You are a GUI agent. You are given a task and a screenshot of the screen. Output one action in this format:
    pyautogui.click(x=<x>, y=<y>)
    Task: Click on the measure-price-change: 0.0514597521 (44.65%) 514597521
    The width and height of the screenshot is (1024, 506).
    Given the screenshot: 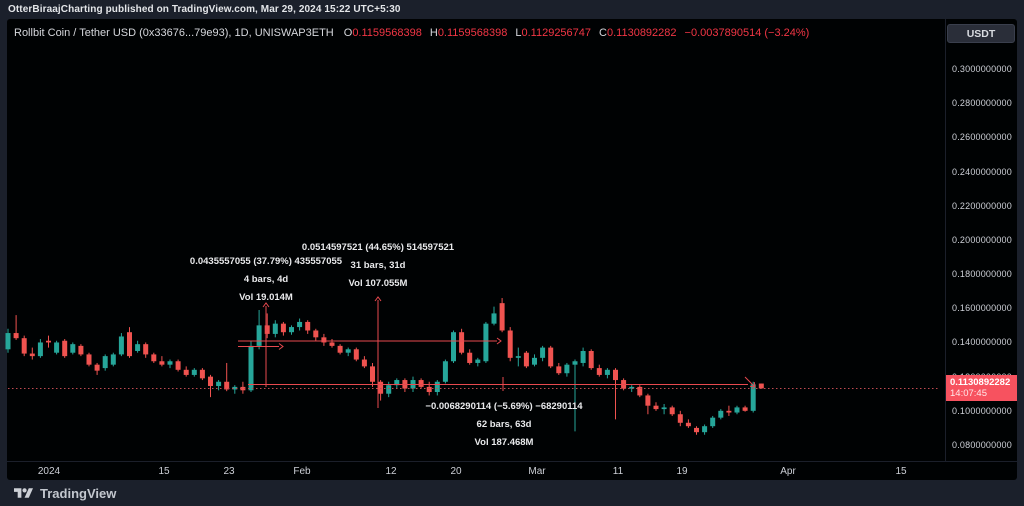 What is the action you would take?
    pyautogui.click(x=378, y=247)
    